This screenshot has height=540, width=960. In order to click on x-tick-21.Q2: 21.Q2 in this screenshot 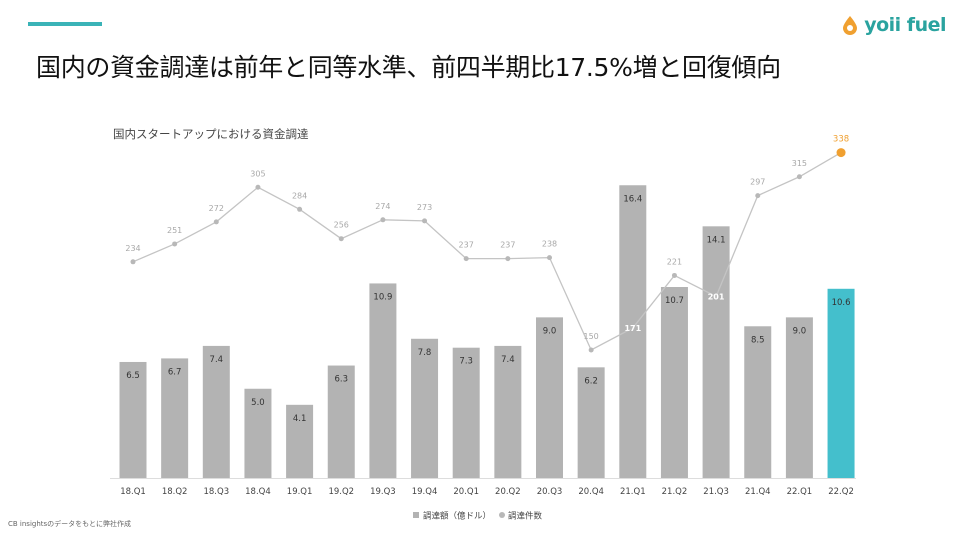, I will do `click(675, 492)`.